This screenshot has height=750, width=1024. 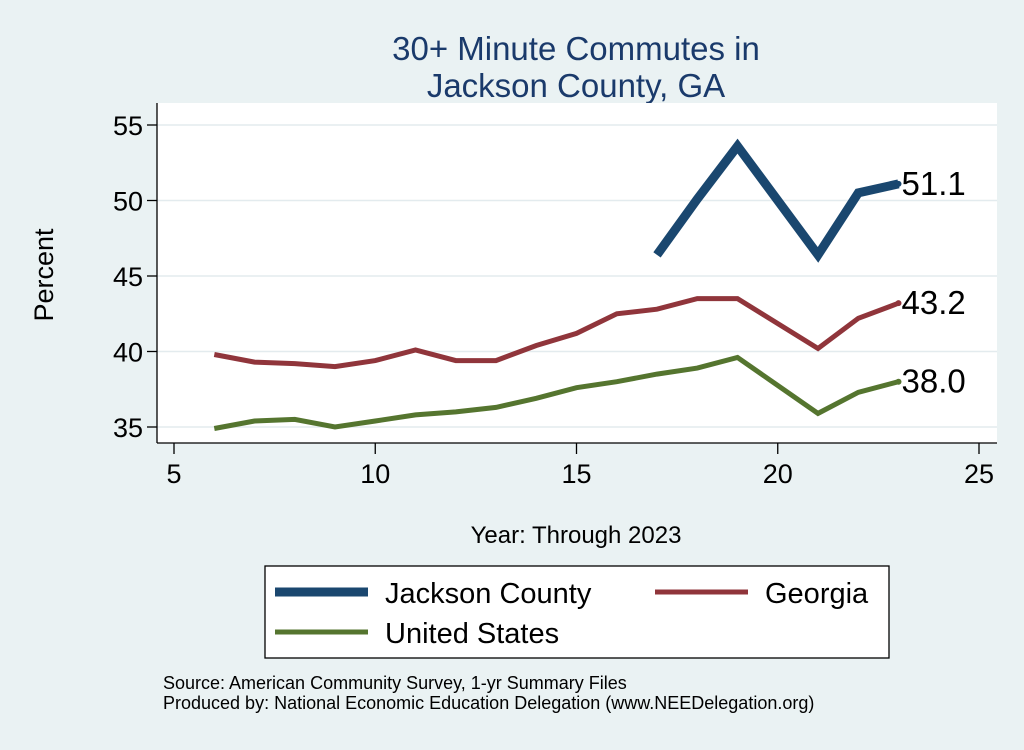 I want to click on legend-label-georgia: Georgia, so click(x=817, y=594).